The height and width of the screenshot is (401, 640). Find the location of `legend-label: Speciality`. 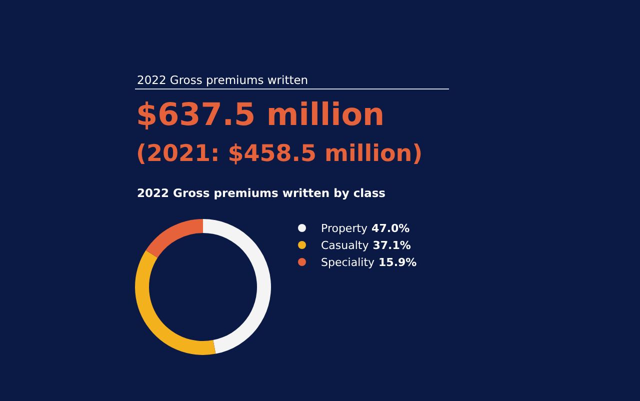

legend-label: Speciality is located at coordinates (348, 262).